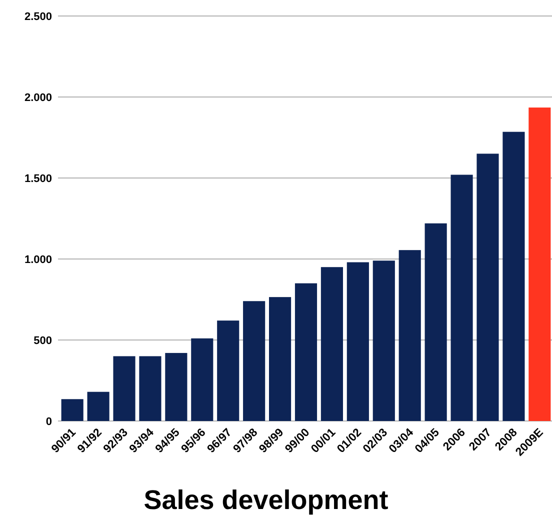 The image size is (552, 521). Describe the element at coordinates (38, 178) in the screenshot. I see `y-tick-label: 1.500` at that location.